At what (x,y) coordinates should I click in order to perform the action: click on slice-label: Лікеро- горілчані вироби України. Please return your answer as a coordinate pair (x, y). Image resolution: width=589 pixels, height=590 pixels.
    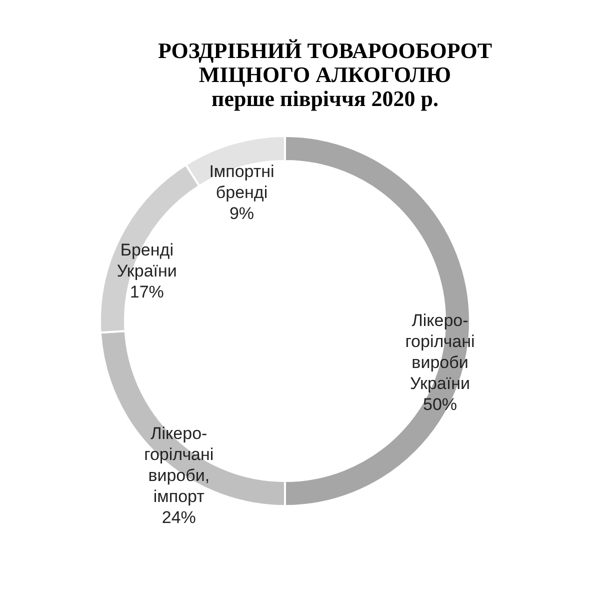
    Looking at the image, I should click on (440, 352).